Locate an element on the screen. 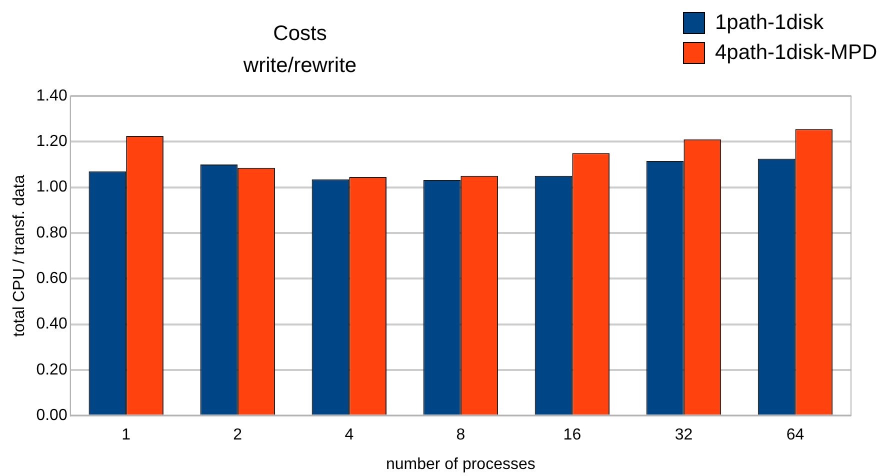  y-tick-label: 1.40 is located at coordinates (52, 95).